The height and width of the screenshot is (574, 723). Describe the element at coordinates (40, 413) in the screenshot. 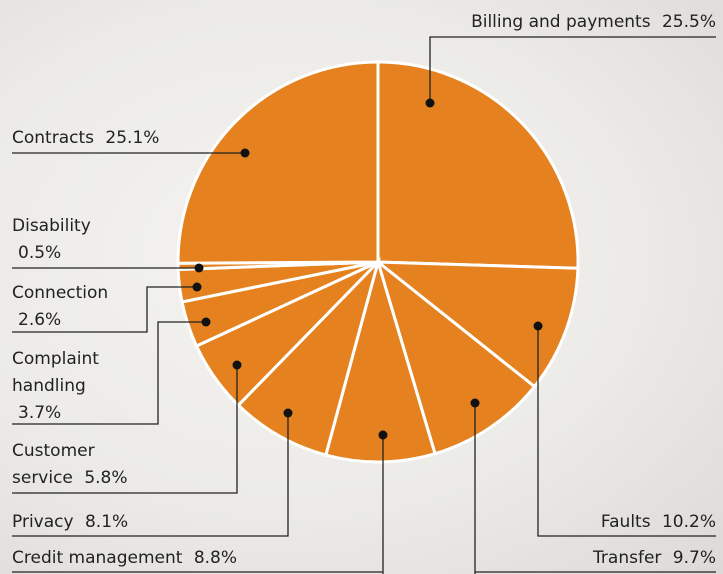

I see `value-label: 3.7%` at that location.